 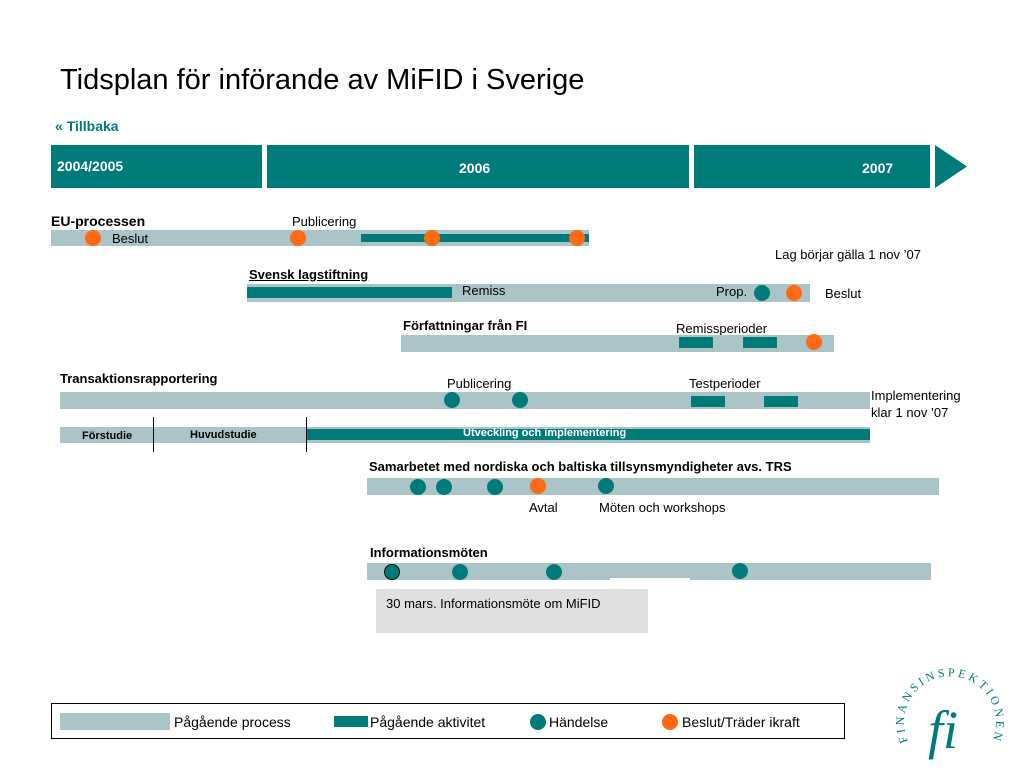 I want to click on huvudstudie-label: Huvudstudie, so click(x=223, y=435).